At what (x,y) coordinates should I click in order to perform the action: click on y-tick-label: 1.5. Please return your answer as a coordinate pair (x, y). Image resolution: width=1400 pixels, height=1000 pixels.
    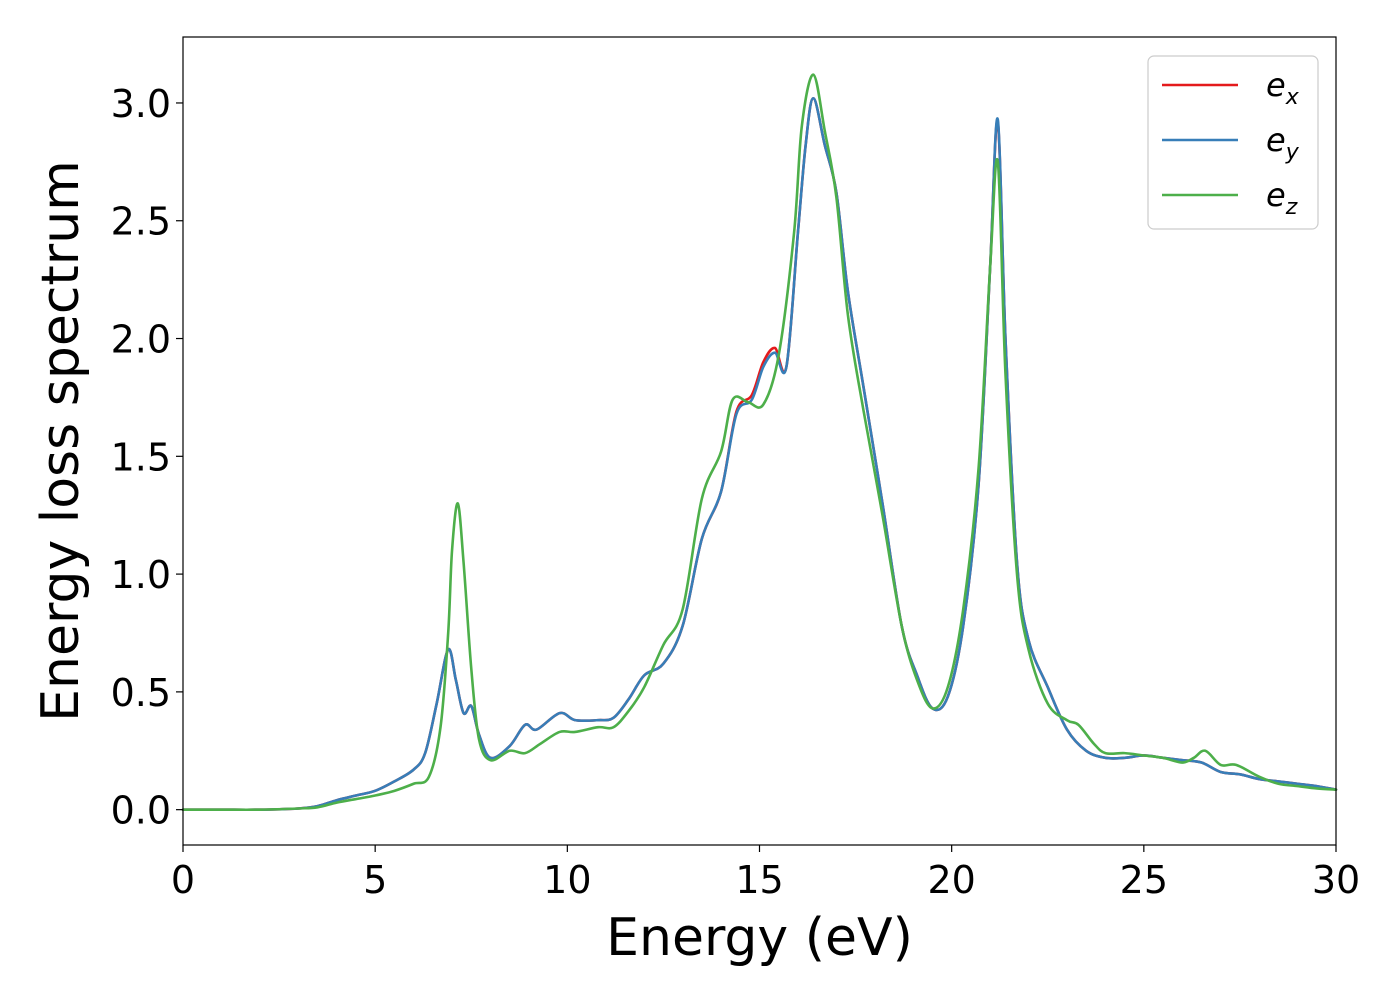
    Looking at the image, I should click on (141, 457).